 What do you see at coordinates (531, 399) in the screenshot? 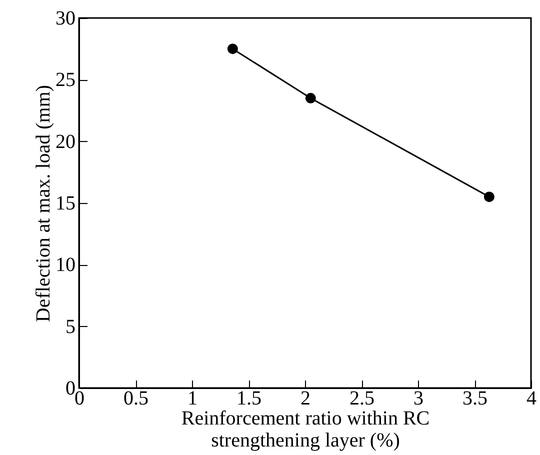
I see `x-tick-label: 4` at bounding box center [531, 399].